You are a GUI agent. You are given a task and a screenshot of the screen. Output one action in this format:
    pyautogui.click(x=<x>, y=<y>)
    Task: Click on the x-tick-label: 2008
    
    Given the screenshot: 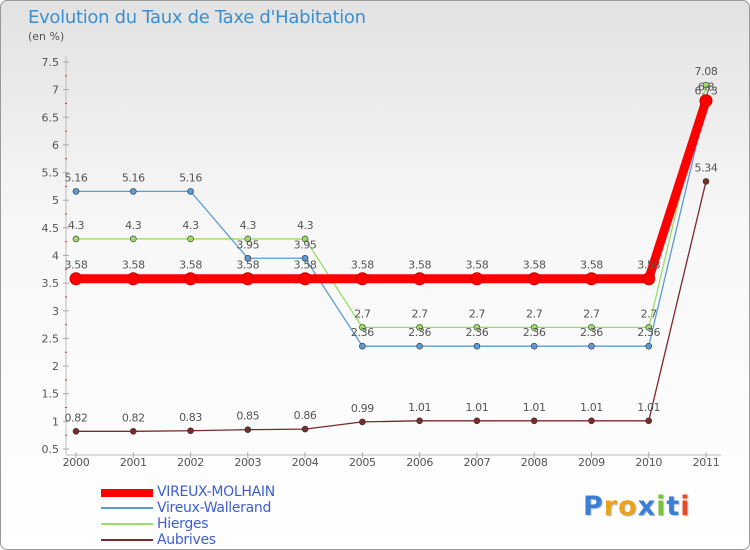 What is the action you would take?
    pyautogui.click(x=534, y=462)
    